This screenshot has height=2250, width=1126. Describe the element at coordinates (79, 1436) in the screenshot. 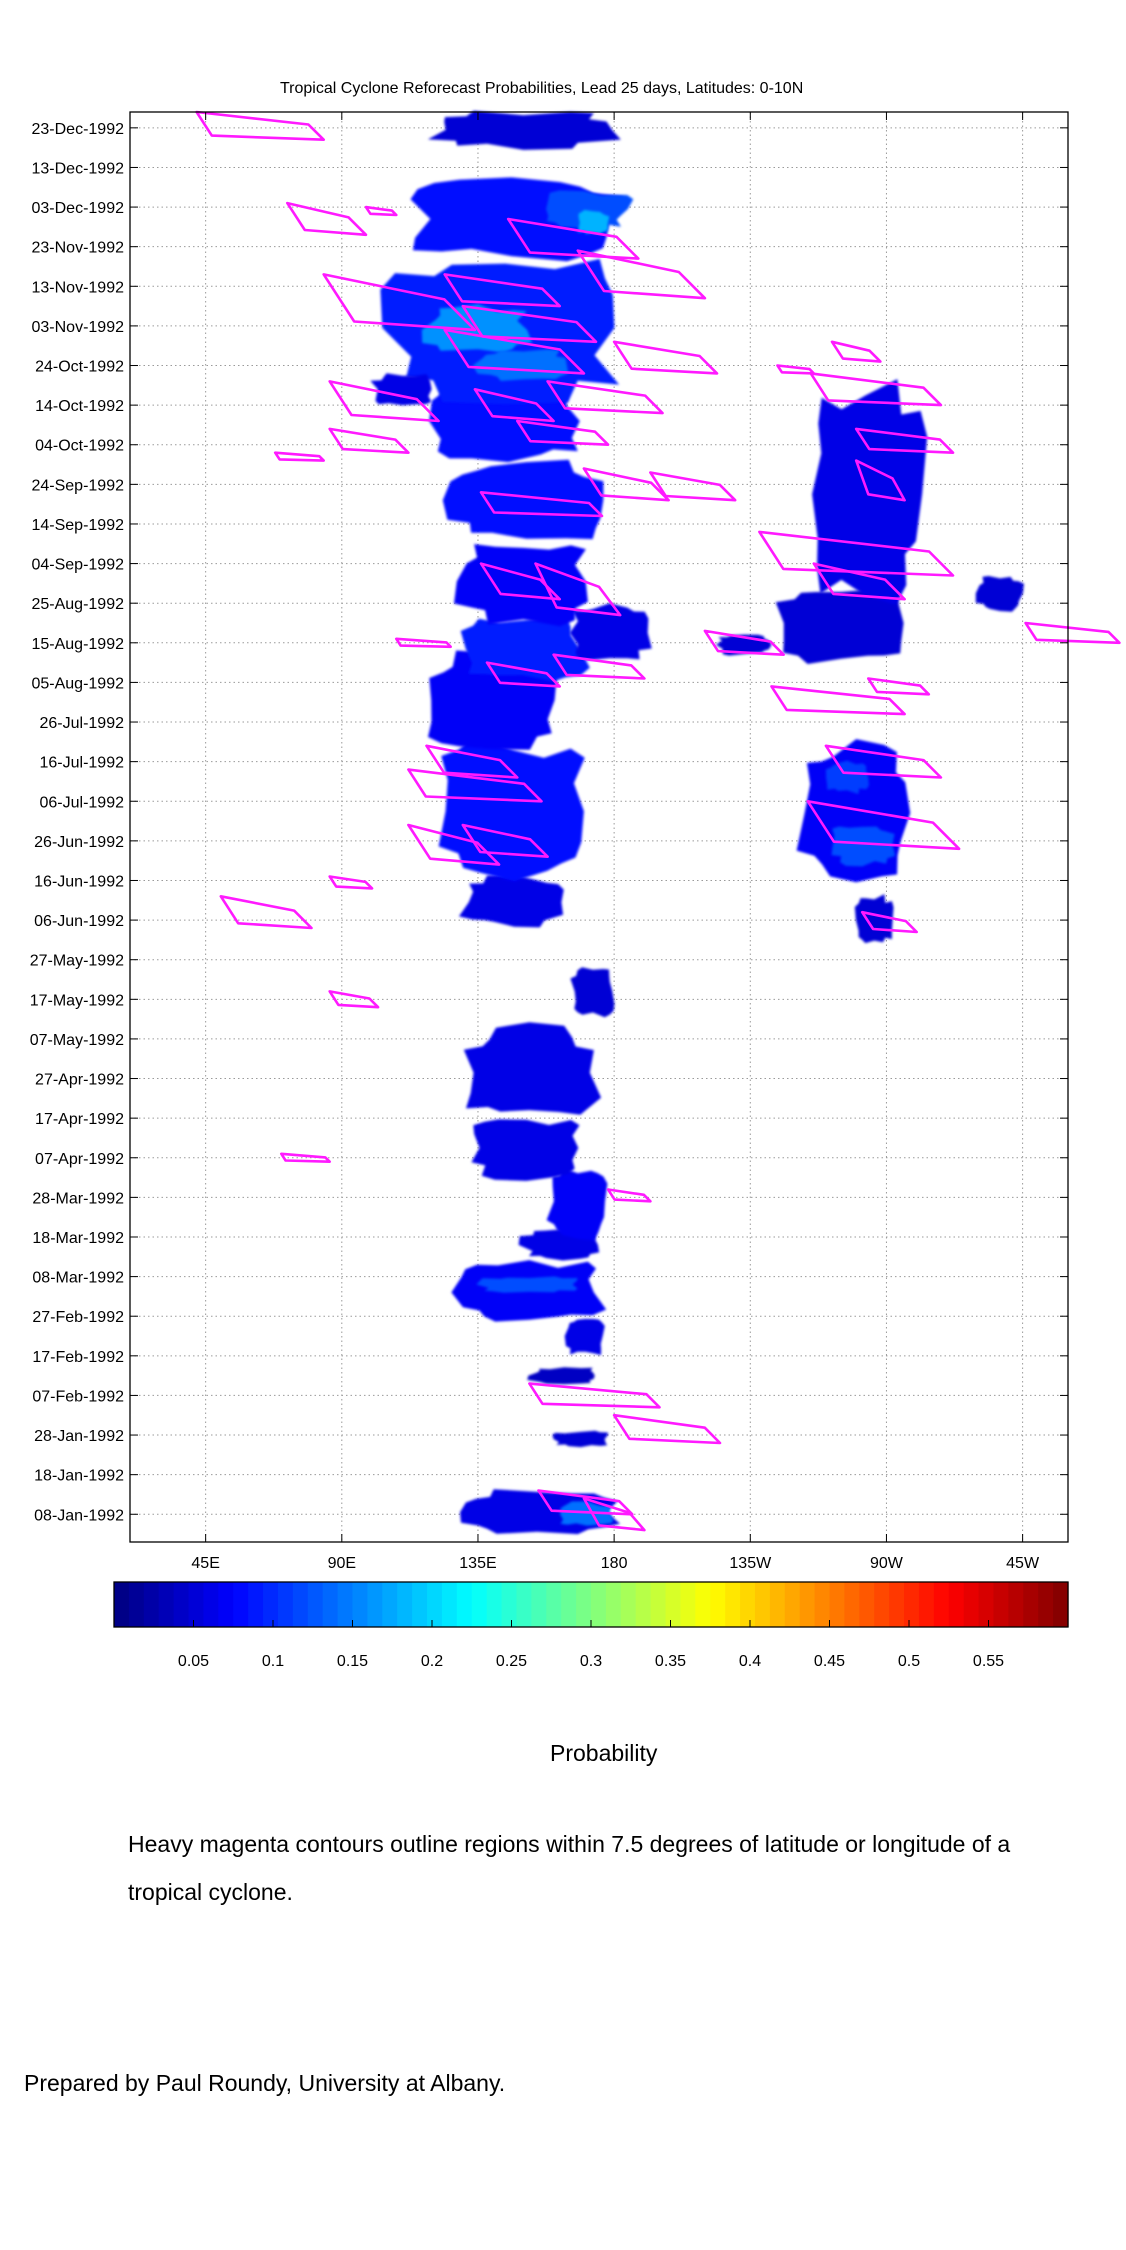

I see `y-tick-label-2: 28-Jan-1992` at that location.